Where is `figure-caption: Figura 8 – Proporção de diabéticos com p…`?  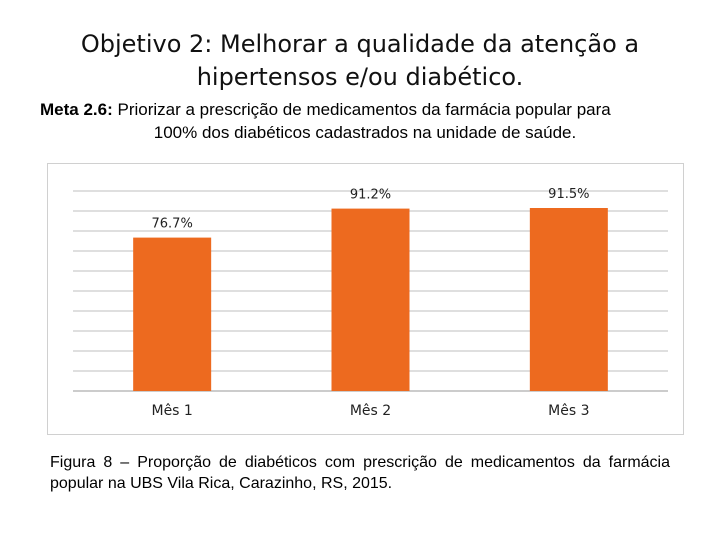 figure-caption: Figura 8 – Proporção de diabéticos com p… is located at coordinates (360, 473).